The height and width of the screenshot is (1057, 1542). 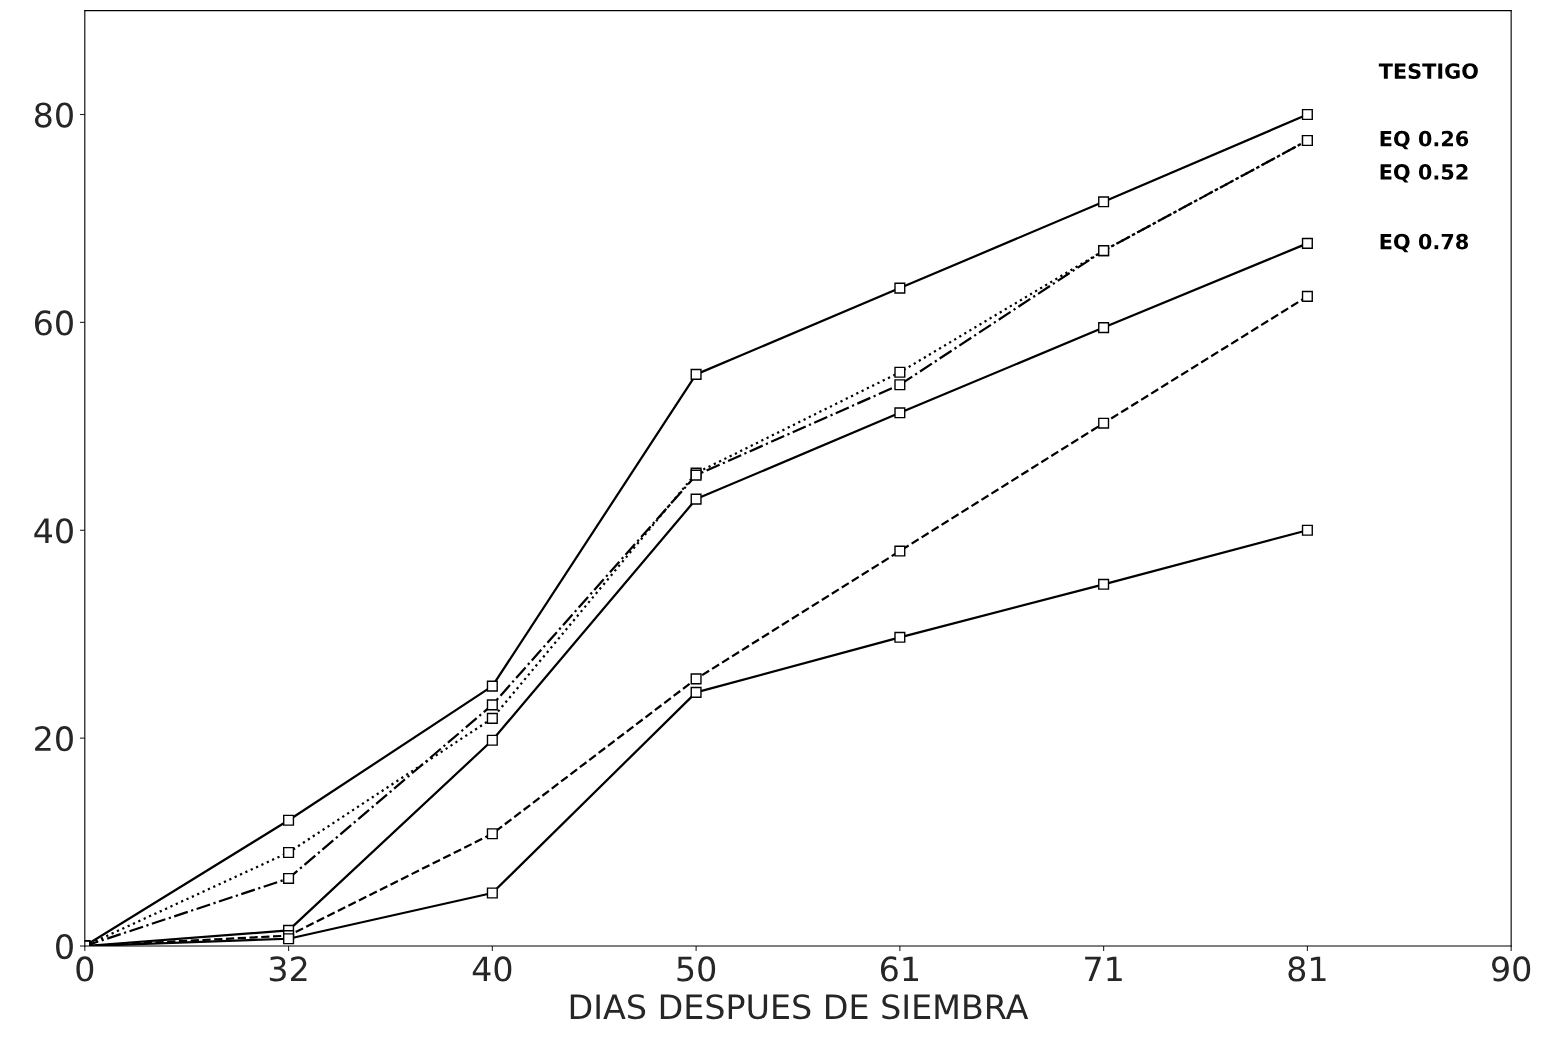 I want to click on x-tick-label: 61, so click(x=899, y=969).